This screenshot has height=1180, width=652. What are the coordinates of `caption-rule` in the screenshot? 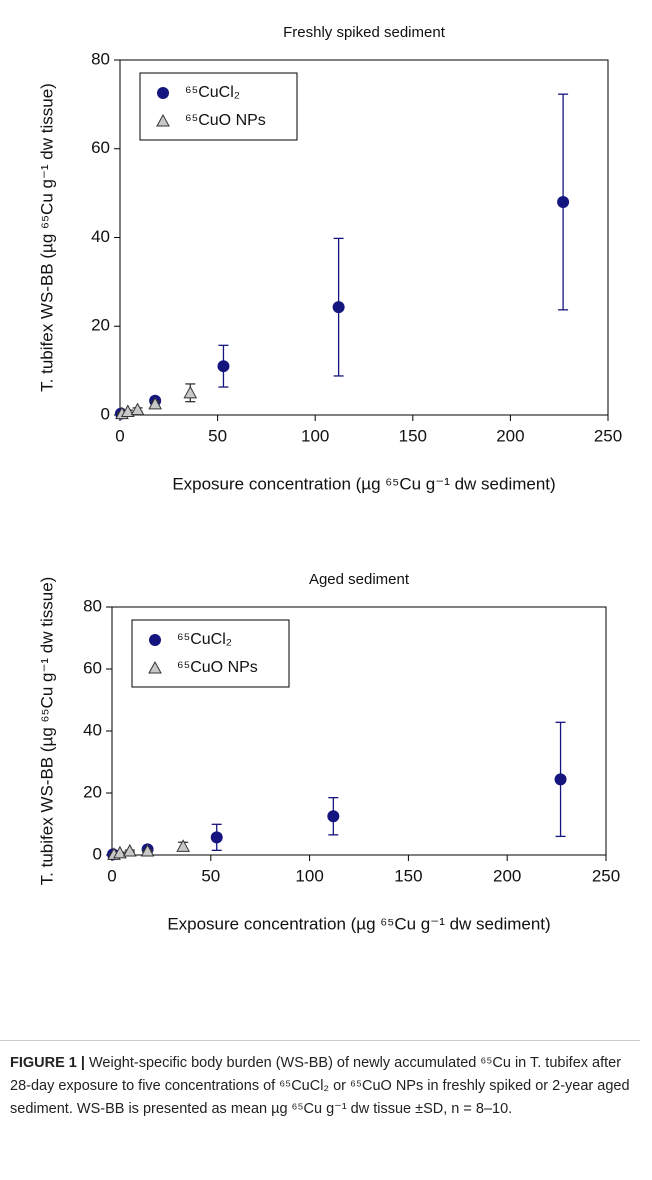 It's located at (320, 1040).